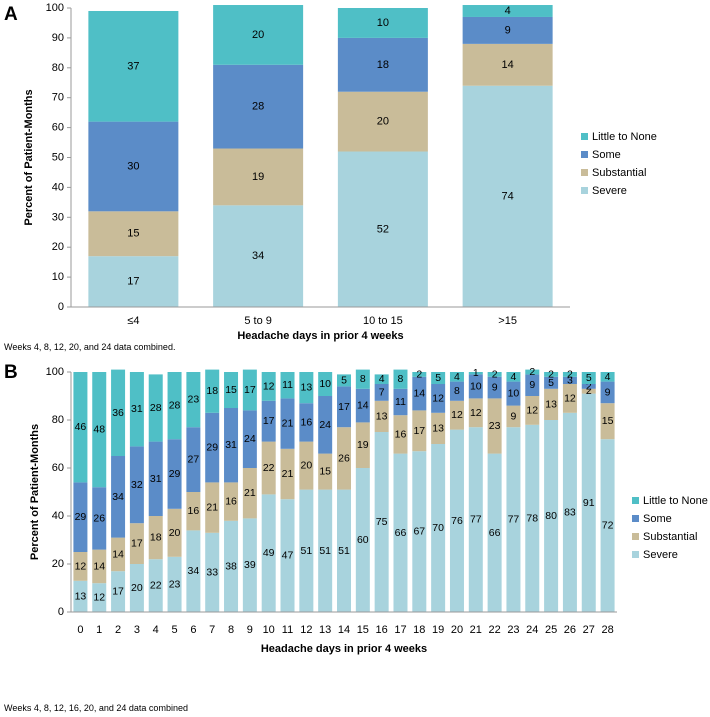  Describe the element at coordinates (133, 321) in the screenshot. I see `x-tick-label: ≤4` at that location.